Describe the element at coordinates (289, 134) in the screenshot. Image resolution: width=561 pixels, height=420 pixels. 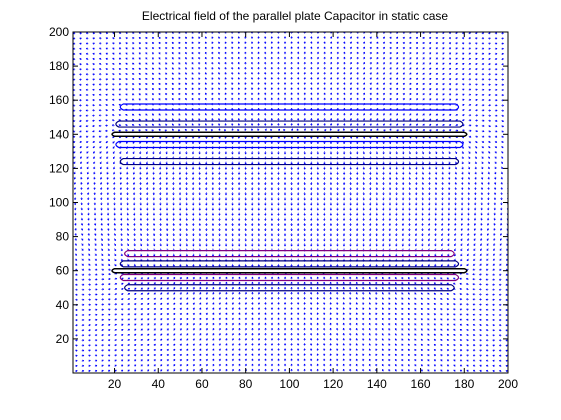
I see `capacitor-plate-top` at that location.